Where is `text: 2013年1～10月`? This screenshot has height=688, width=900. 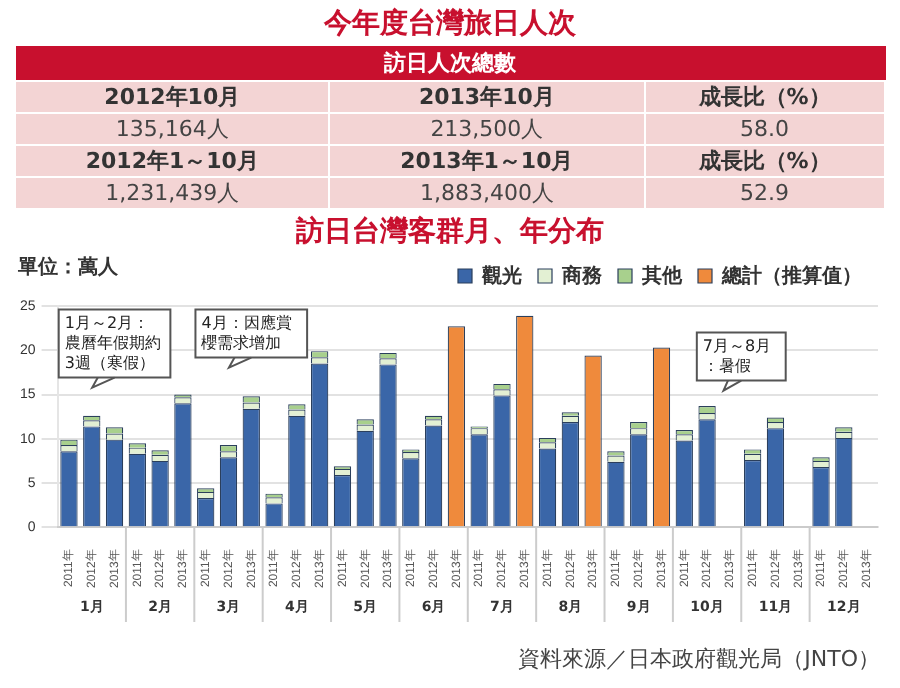 text: 2013年1～10月 is located at coordinates (487, 161).